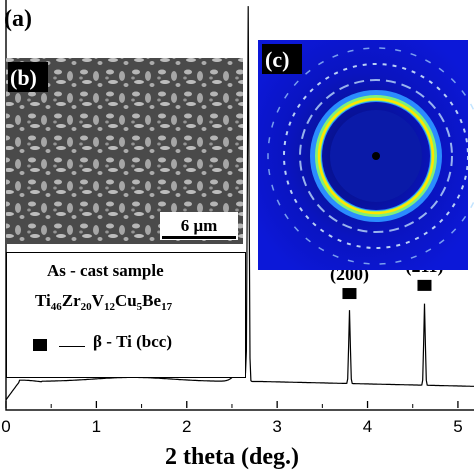 This screenshot has width=474, height=474. Describe the element at coordinates (232, 457) in the screenshot. I see `x-axis-label: 2 theta (deg.)` at that location.